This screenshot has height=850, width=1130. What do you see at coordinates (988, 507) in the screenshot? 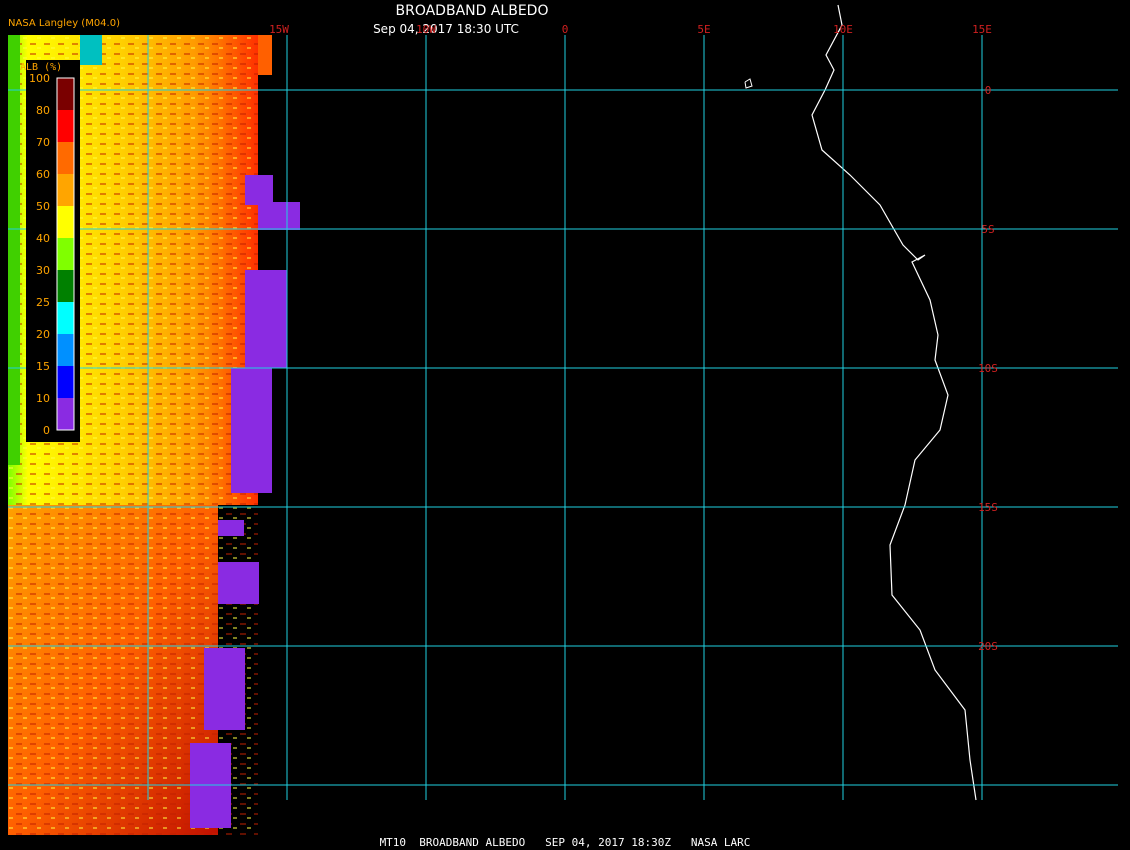
I see `latitude-label: 15S` at bounding box center [988, 507].